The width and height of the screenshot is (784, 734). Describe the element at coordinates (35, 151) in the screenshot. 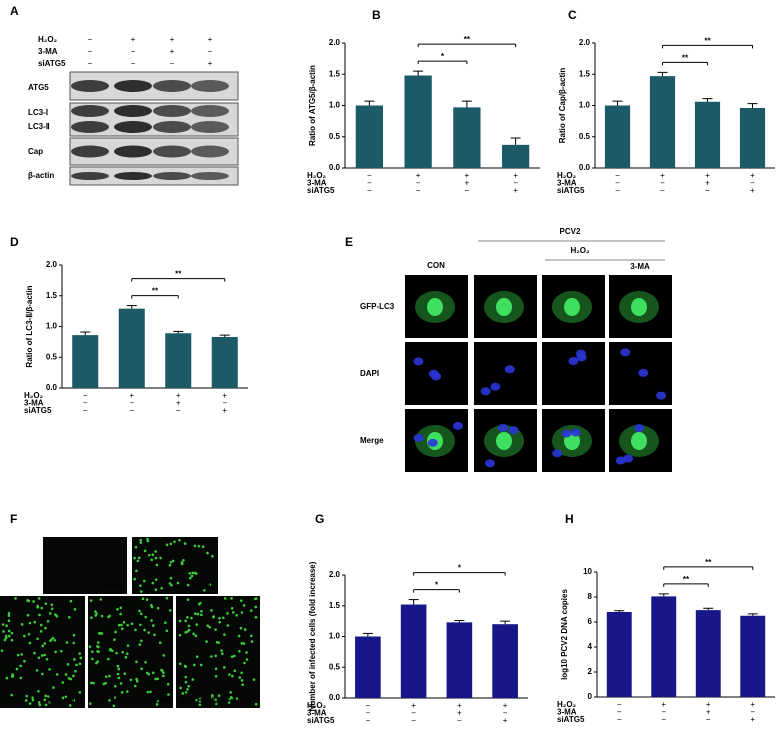

I see `band-label: Cap` at that location.